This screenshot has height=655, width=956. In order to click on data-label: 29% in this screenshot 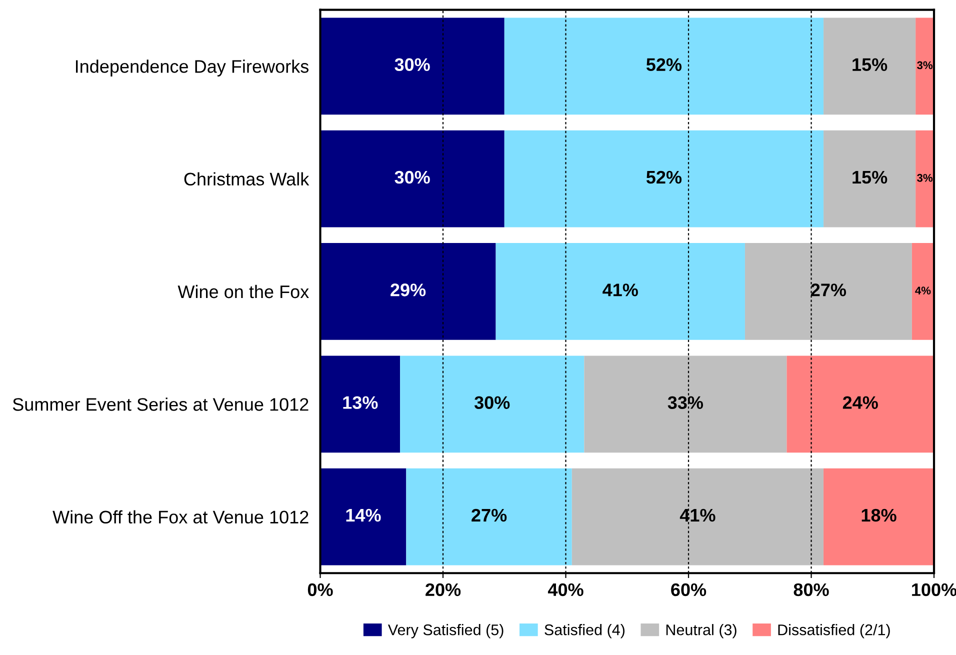, I will do `click(408, 290)`.